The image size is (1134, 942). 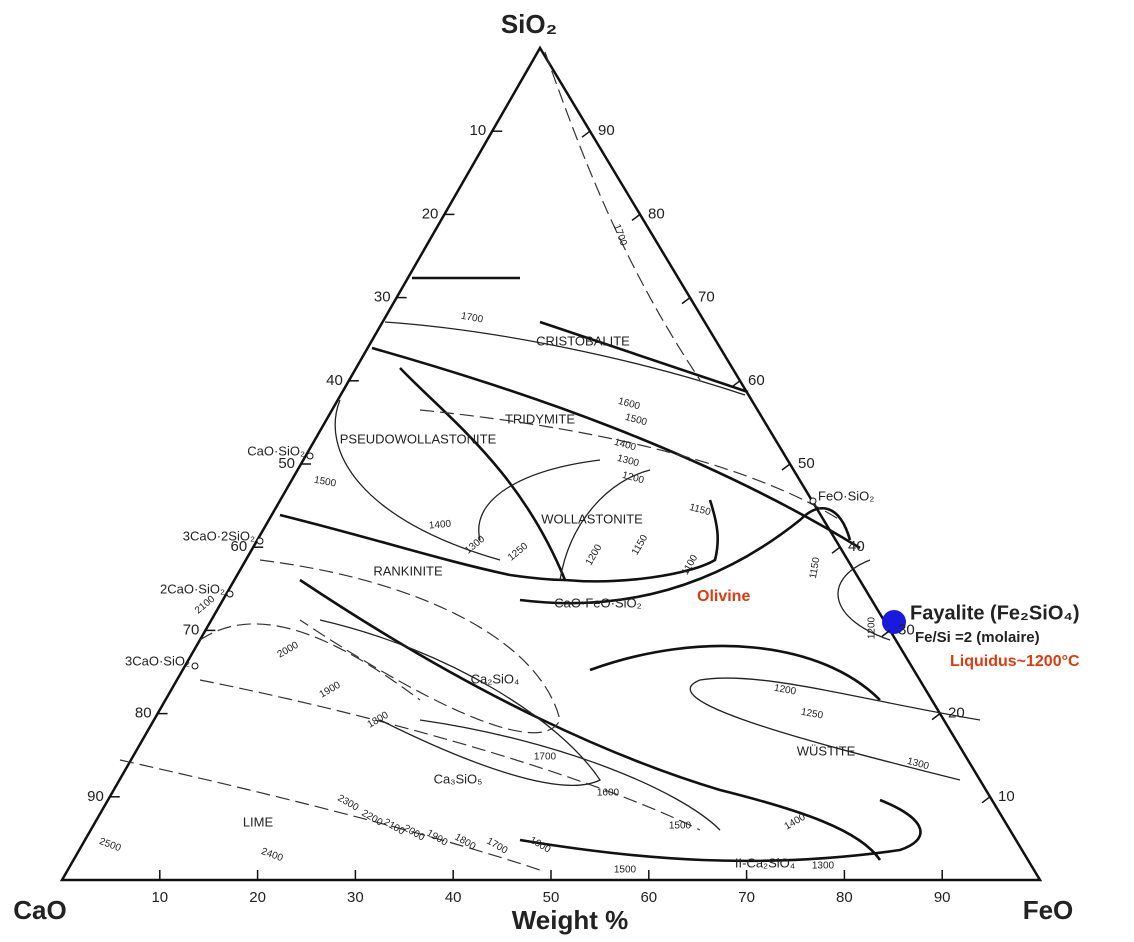 What do you see at coordinates (348, 803) in the screenshot?
I see `isotherm-label: 2300` at bounding box center [348, 803].